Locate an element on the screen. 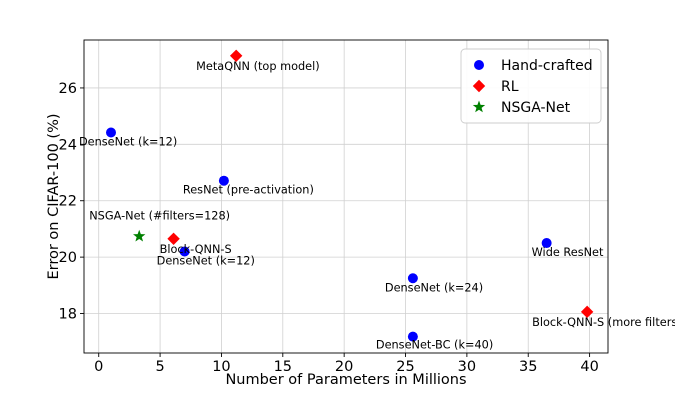  x-tick-label: 30 is located at coordinates (467, 367).